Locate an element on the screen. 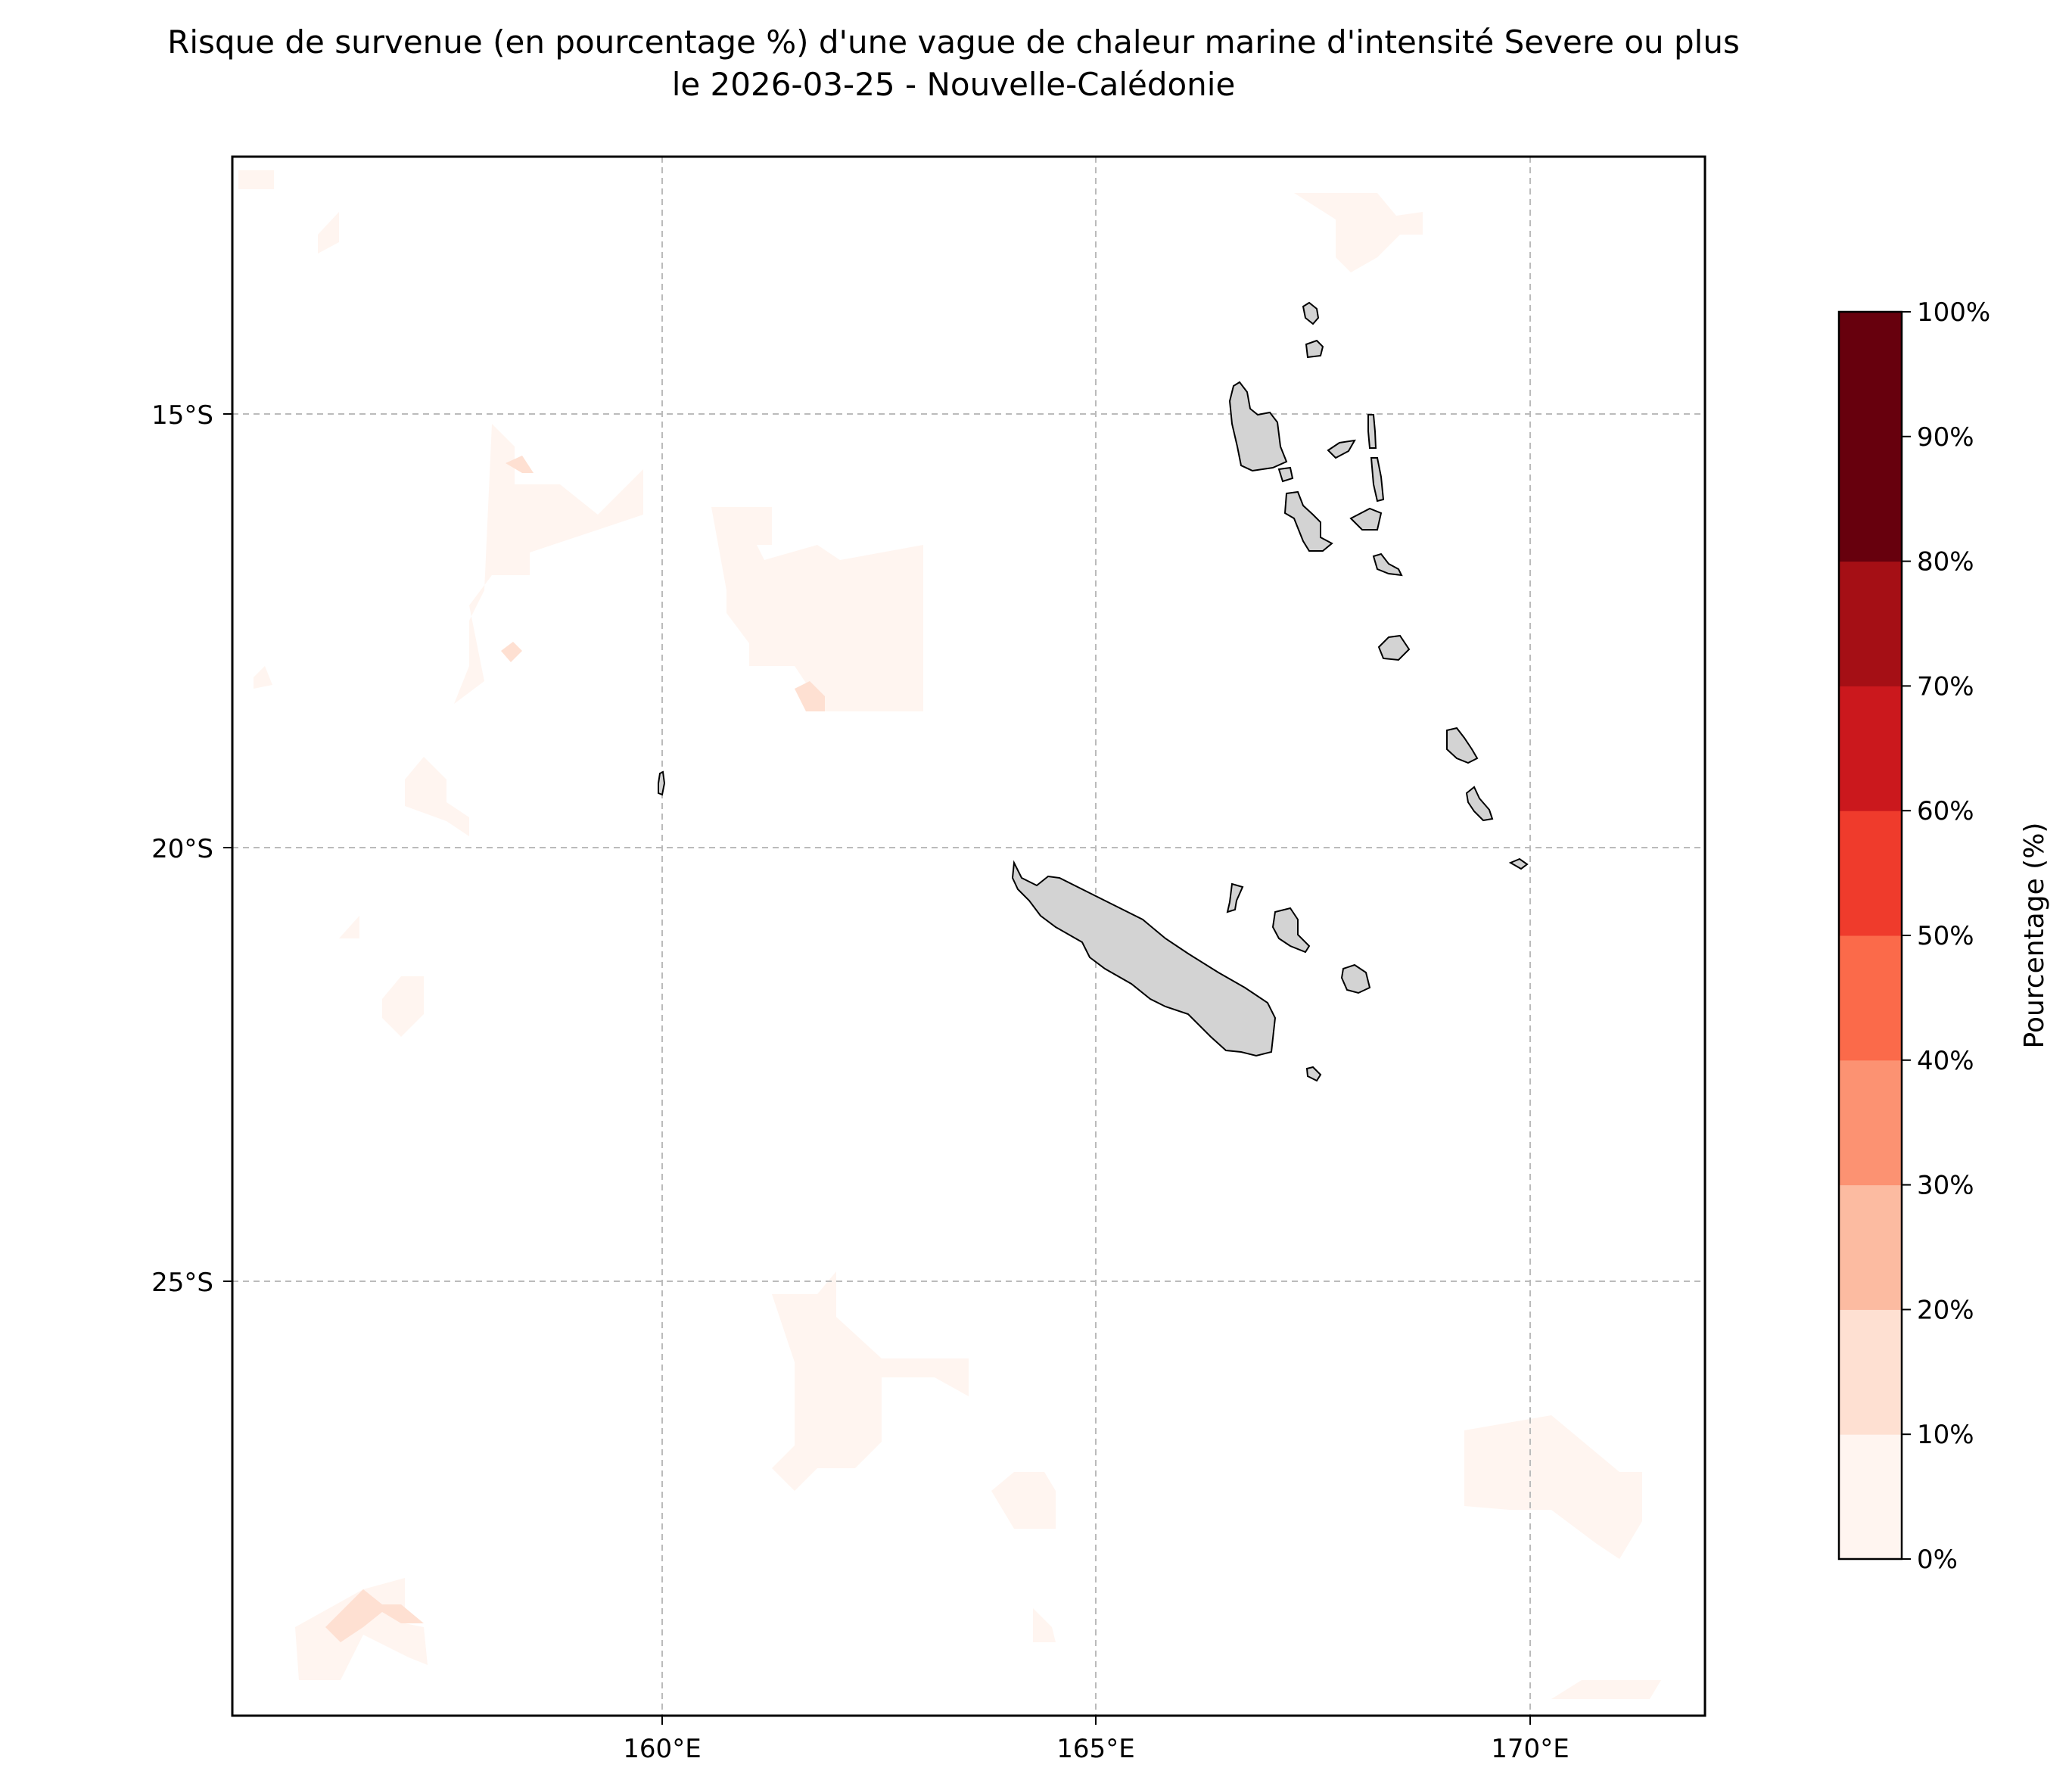 This screenshot has height=1780, width=2072. title-line-2: le 2026-03-25 - Nouvelle-Calédonie is located at coordinates (954, 84).